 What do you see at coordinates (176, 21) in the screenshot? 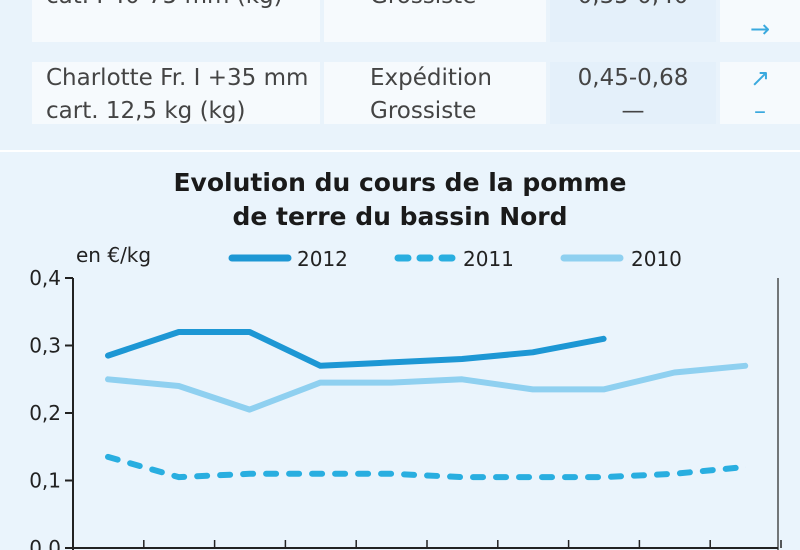
I see `product-cell: cat. I 40-75 mm (kg)` at bounding box center [176, 21].